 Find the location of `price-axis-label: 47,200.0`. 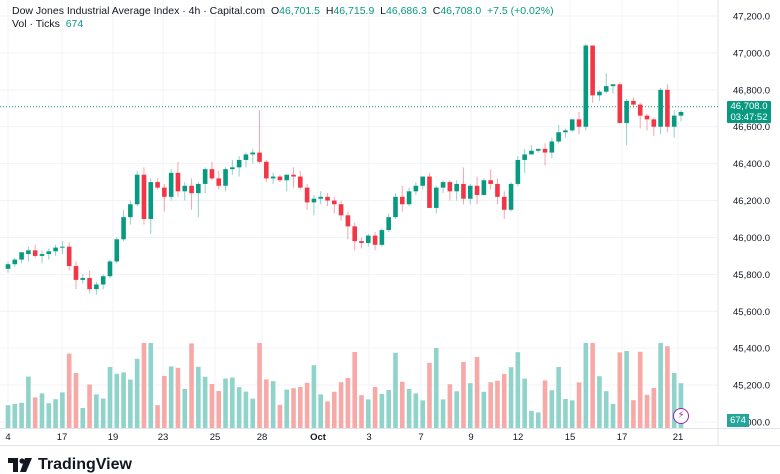

price-axis-label: 47,200.0 is located at coordinates (751, 17).